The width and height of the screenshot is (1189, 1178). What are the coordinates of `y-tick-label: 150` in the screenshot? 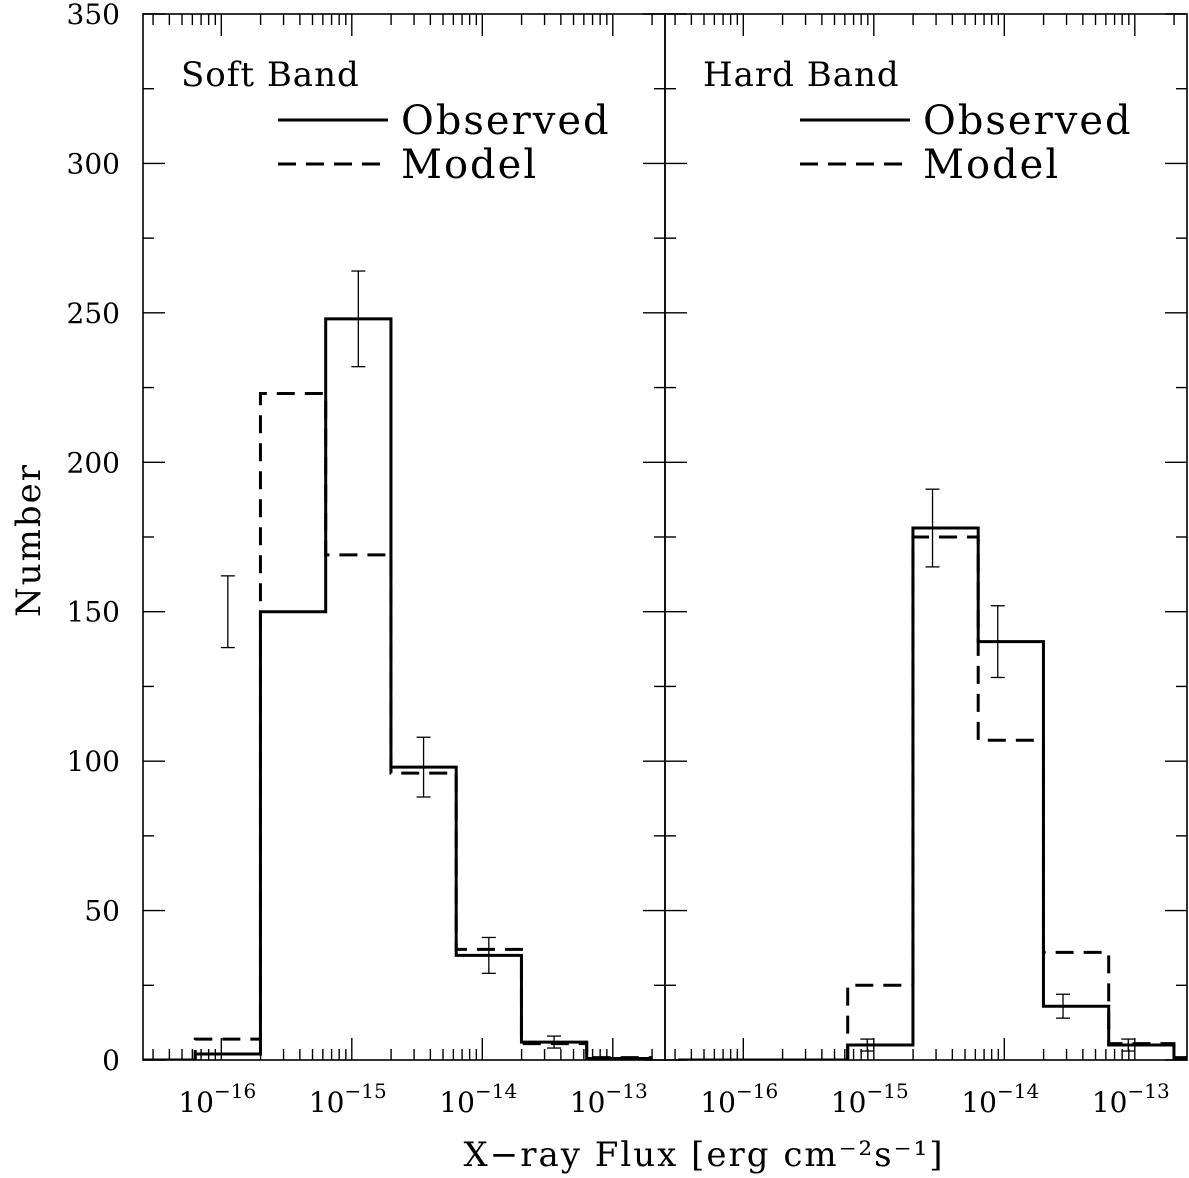 It's located at (93, 612).